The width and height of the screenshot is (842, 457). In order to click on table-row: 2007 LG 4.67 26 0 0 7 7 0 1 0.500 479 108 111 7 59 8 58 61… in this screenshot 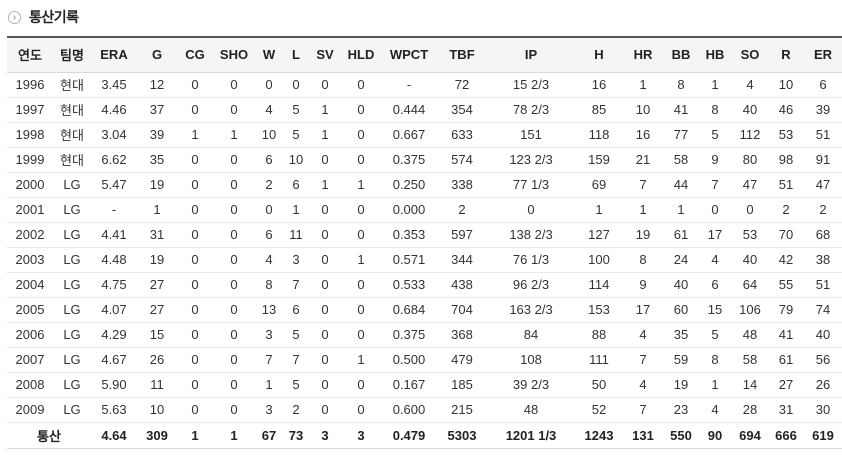, I will do `click(424, 360)`.